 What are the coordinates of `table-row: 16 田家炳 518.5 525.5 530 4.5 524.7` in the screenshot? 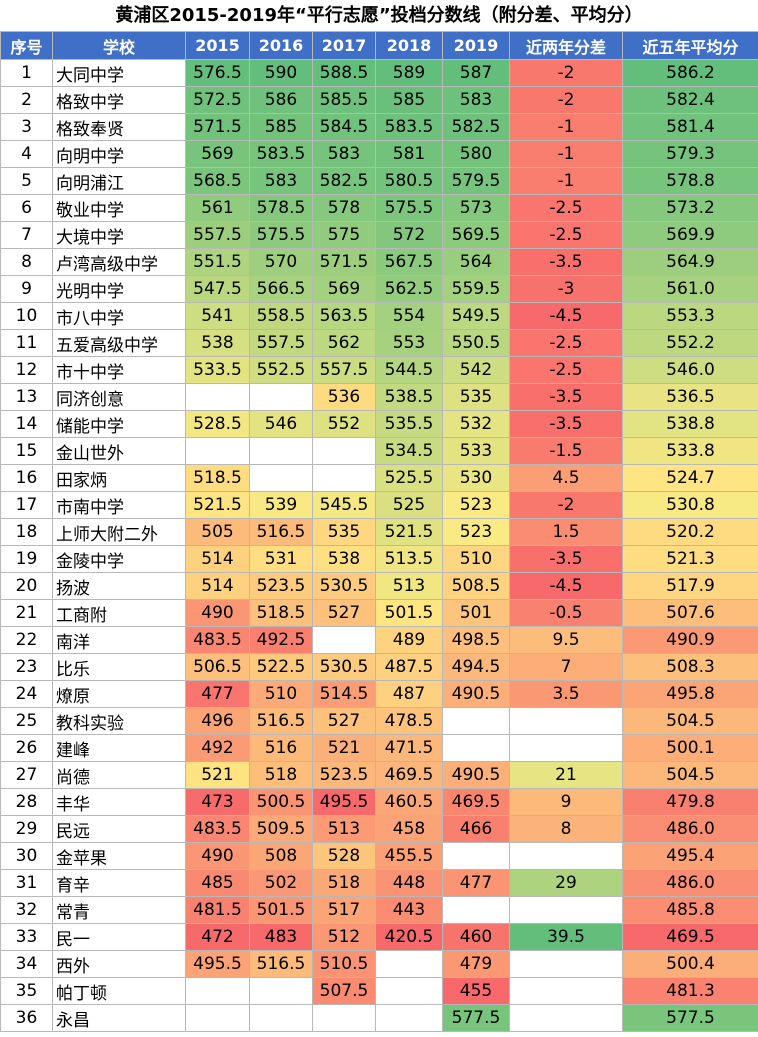 It's located at (379, 478).